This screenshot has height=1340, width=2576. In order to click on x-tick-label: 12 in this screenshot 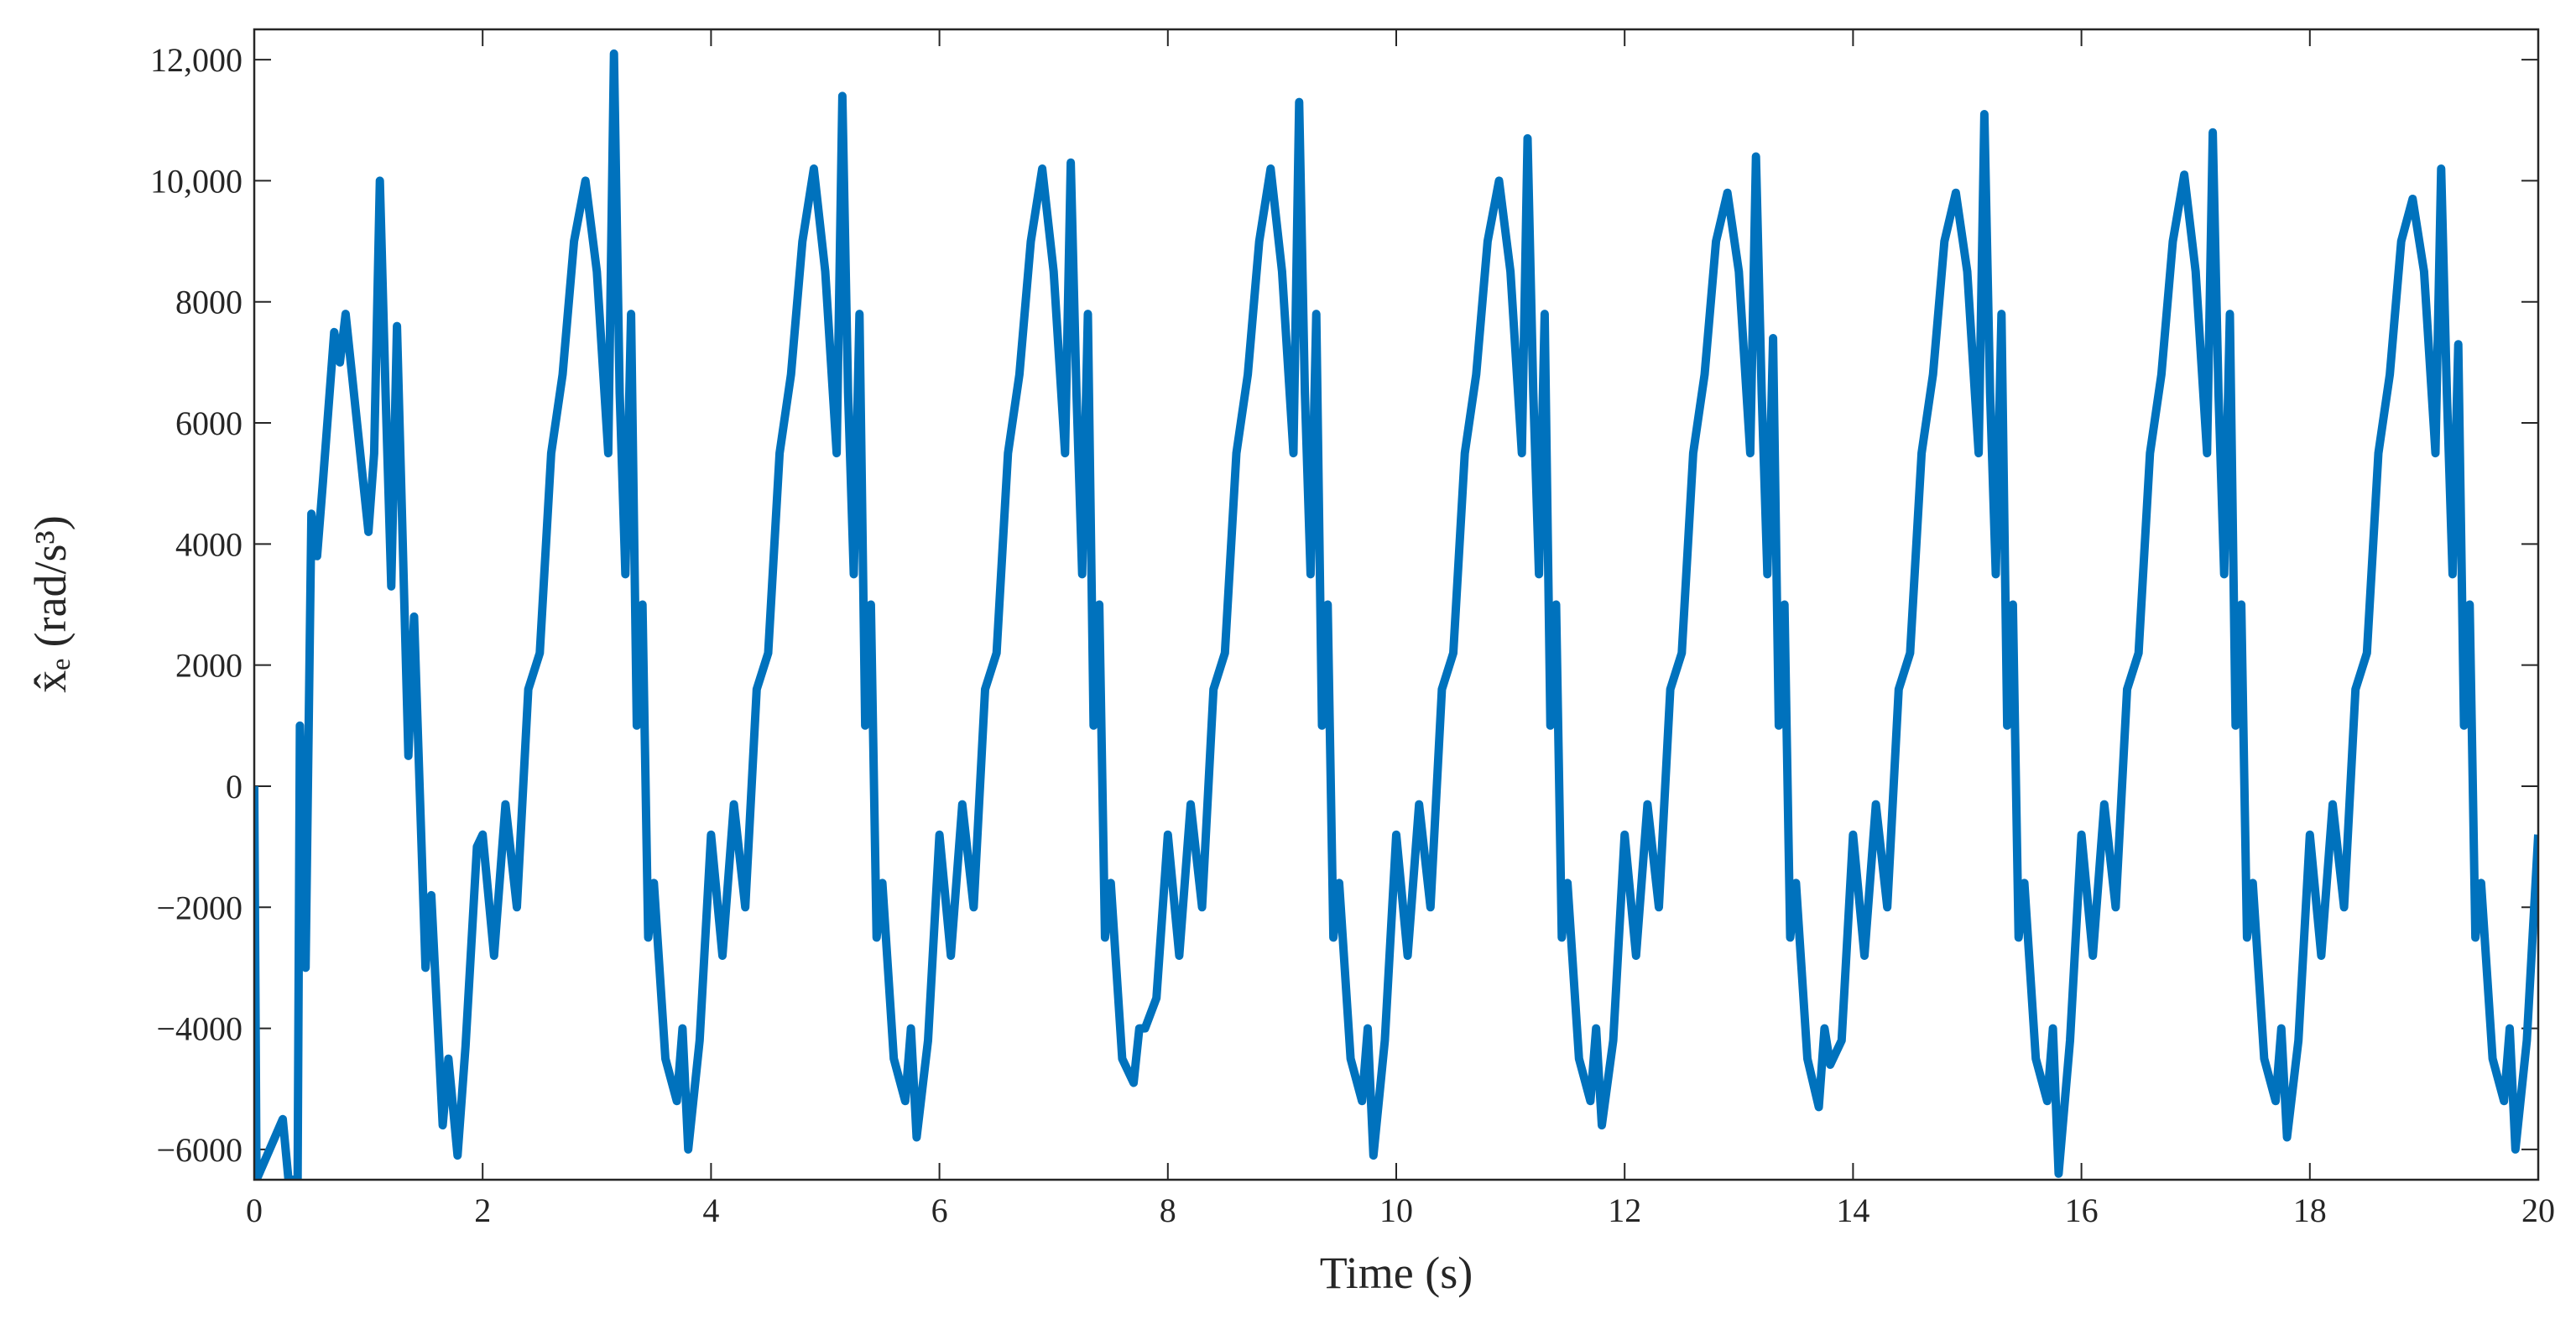, I will do `click(1624, 1210)`.